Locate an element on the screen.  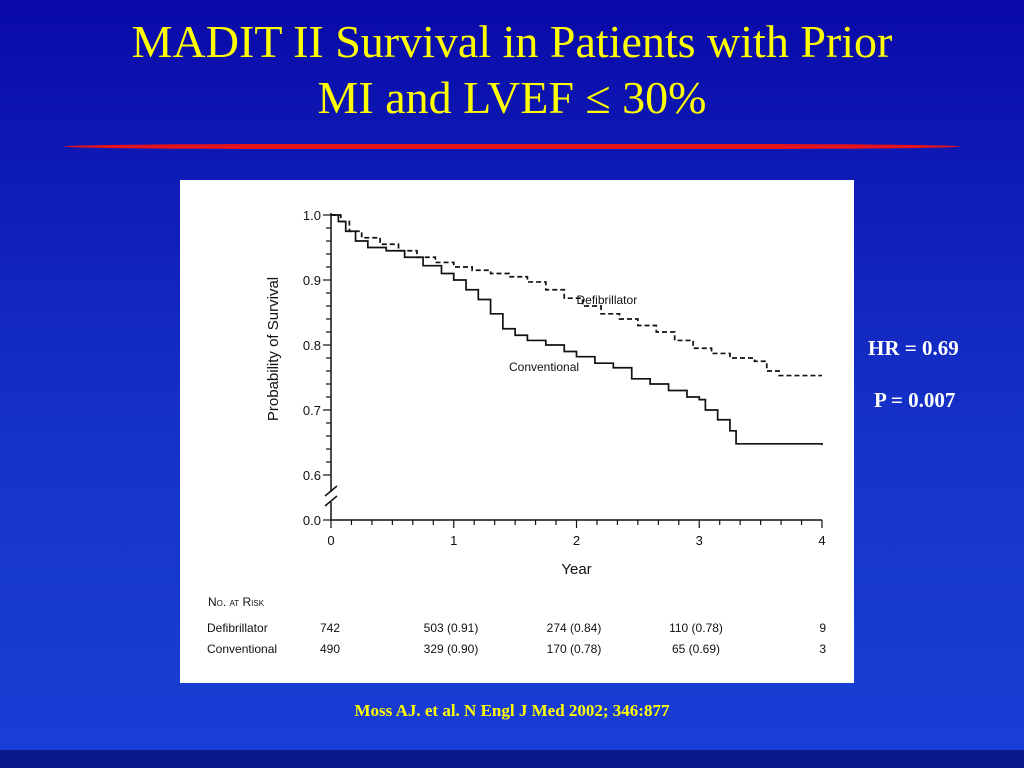
at-risk-cell: 274 (0.84) is located at coordinates (574, 628).